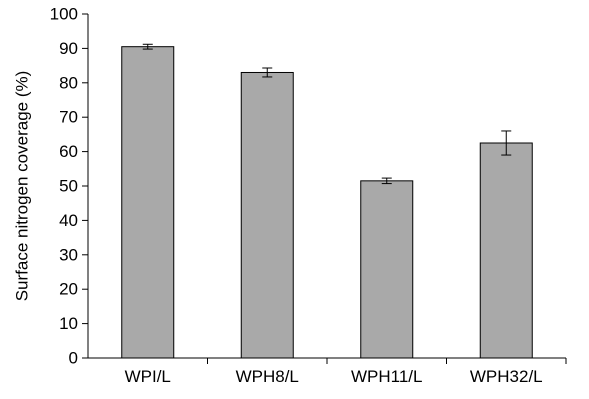 The width and height of the screenshot is (589, 399). Describe the element at coordinates (148, 376) in the screenshot. I see `x-tick-label: WPI/L` at that location.